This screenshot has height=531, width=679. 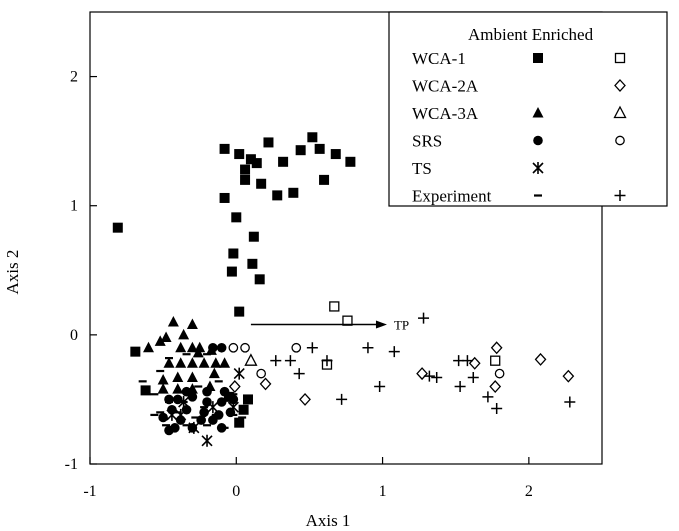 I want to click on x-tick-label: 0, so click(x=236, y=491).